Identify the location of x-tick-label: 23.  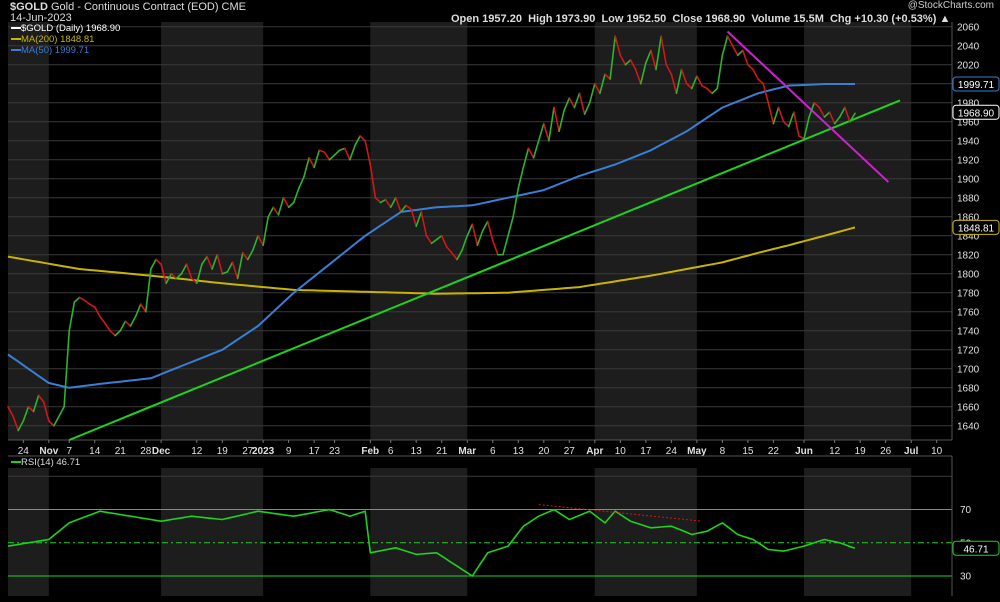
(335, 451).